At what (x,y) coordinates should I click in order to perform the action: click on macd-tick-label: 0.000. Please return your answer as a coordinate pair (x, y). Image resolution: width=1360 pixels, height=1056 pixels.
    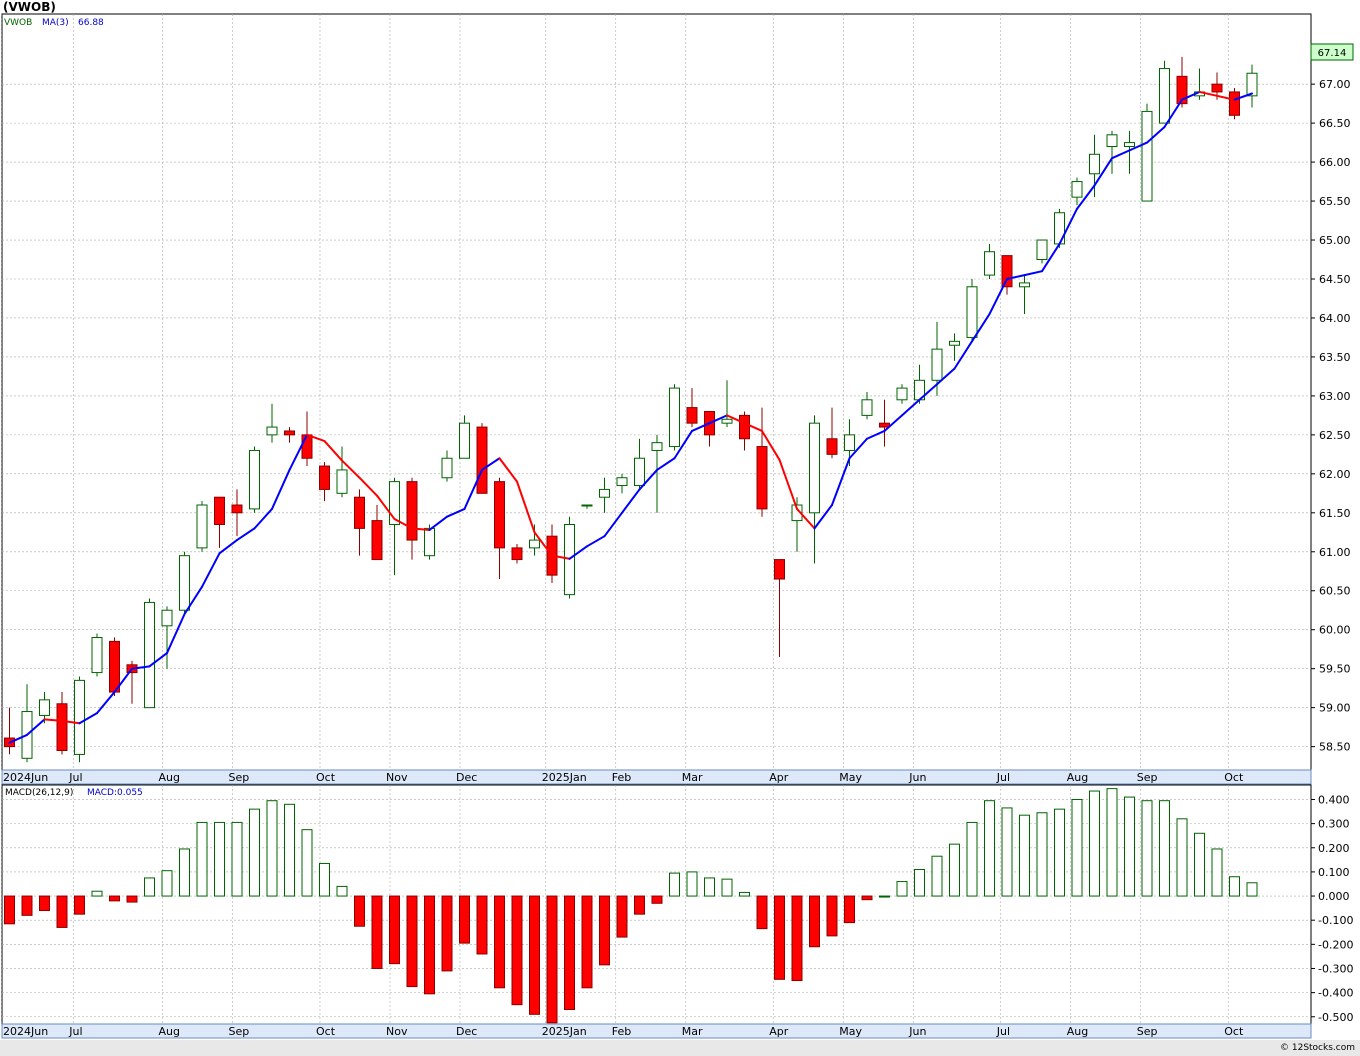
    Looking at the image, I should click on (1334, 896).